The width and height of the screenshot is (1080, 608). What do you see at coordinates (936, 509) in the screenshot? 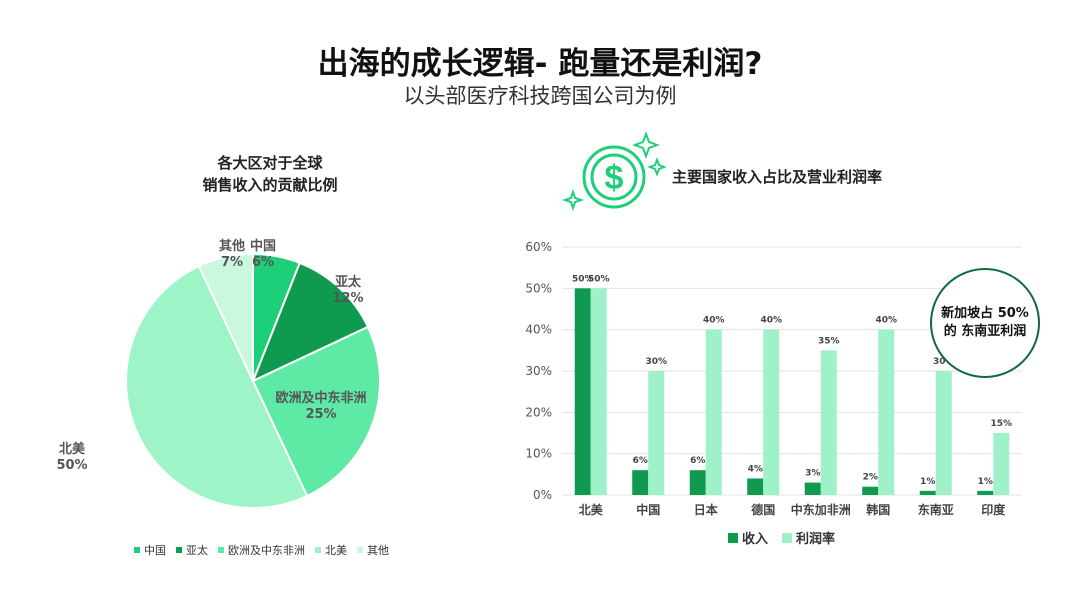
I see `x-tick-label: 东南亚` at bounding box center [936, 509].